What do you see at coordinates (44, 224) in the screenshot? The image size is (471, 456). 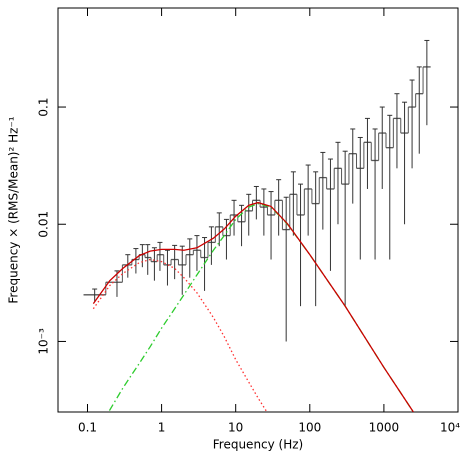 I see `y-tick-label: 0.01` at bounding box center [44, 224].